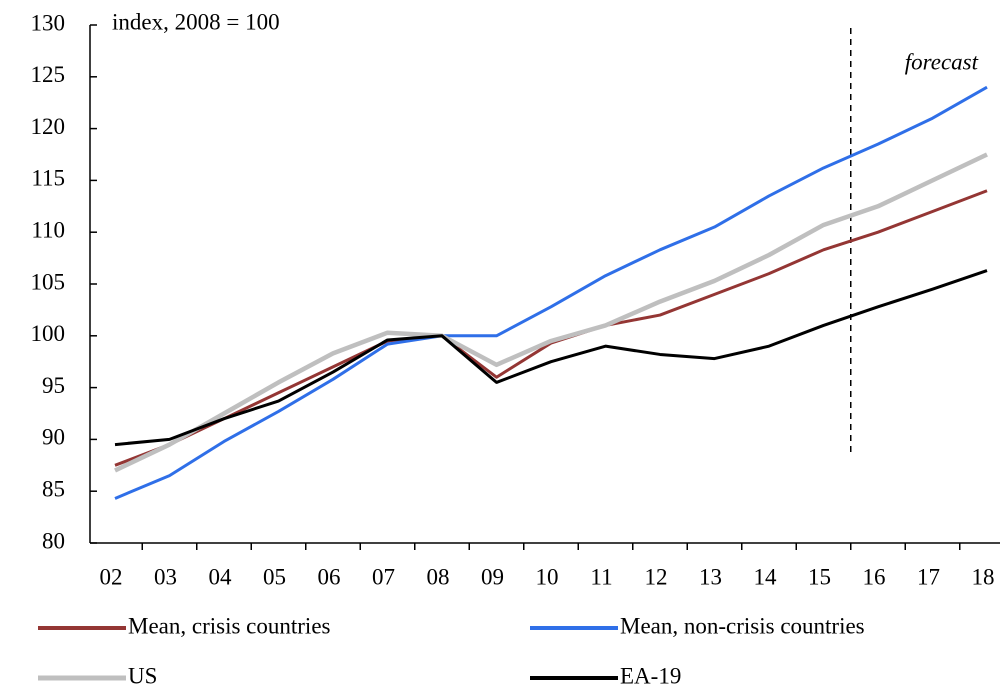 The height and width of the screenshot is (691, 1005). I want to click on x-tick-label: 18, so click(983, 576).